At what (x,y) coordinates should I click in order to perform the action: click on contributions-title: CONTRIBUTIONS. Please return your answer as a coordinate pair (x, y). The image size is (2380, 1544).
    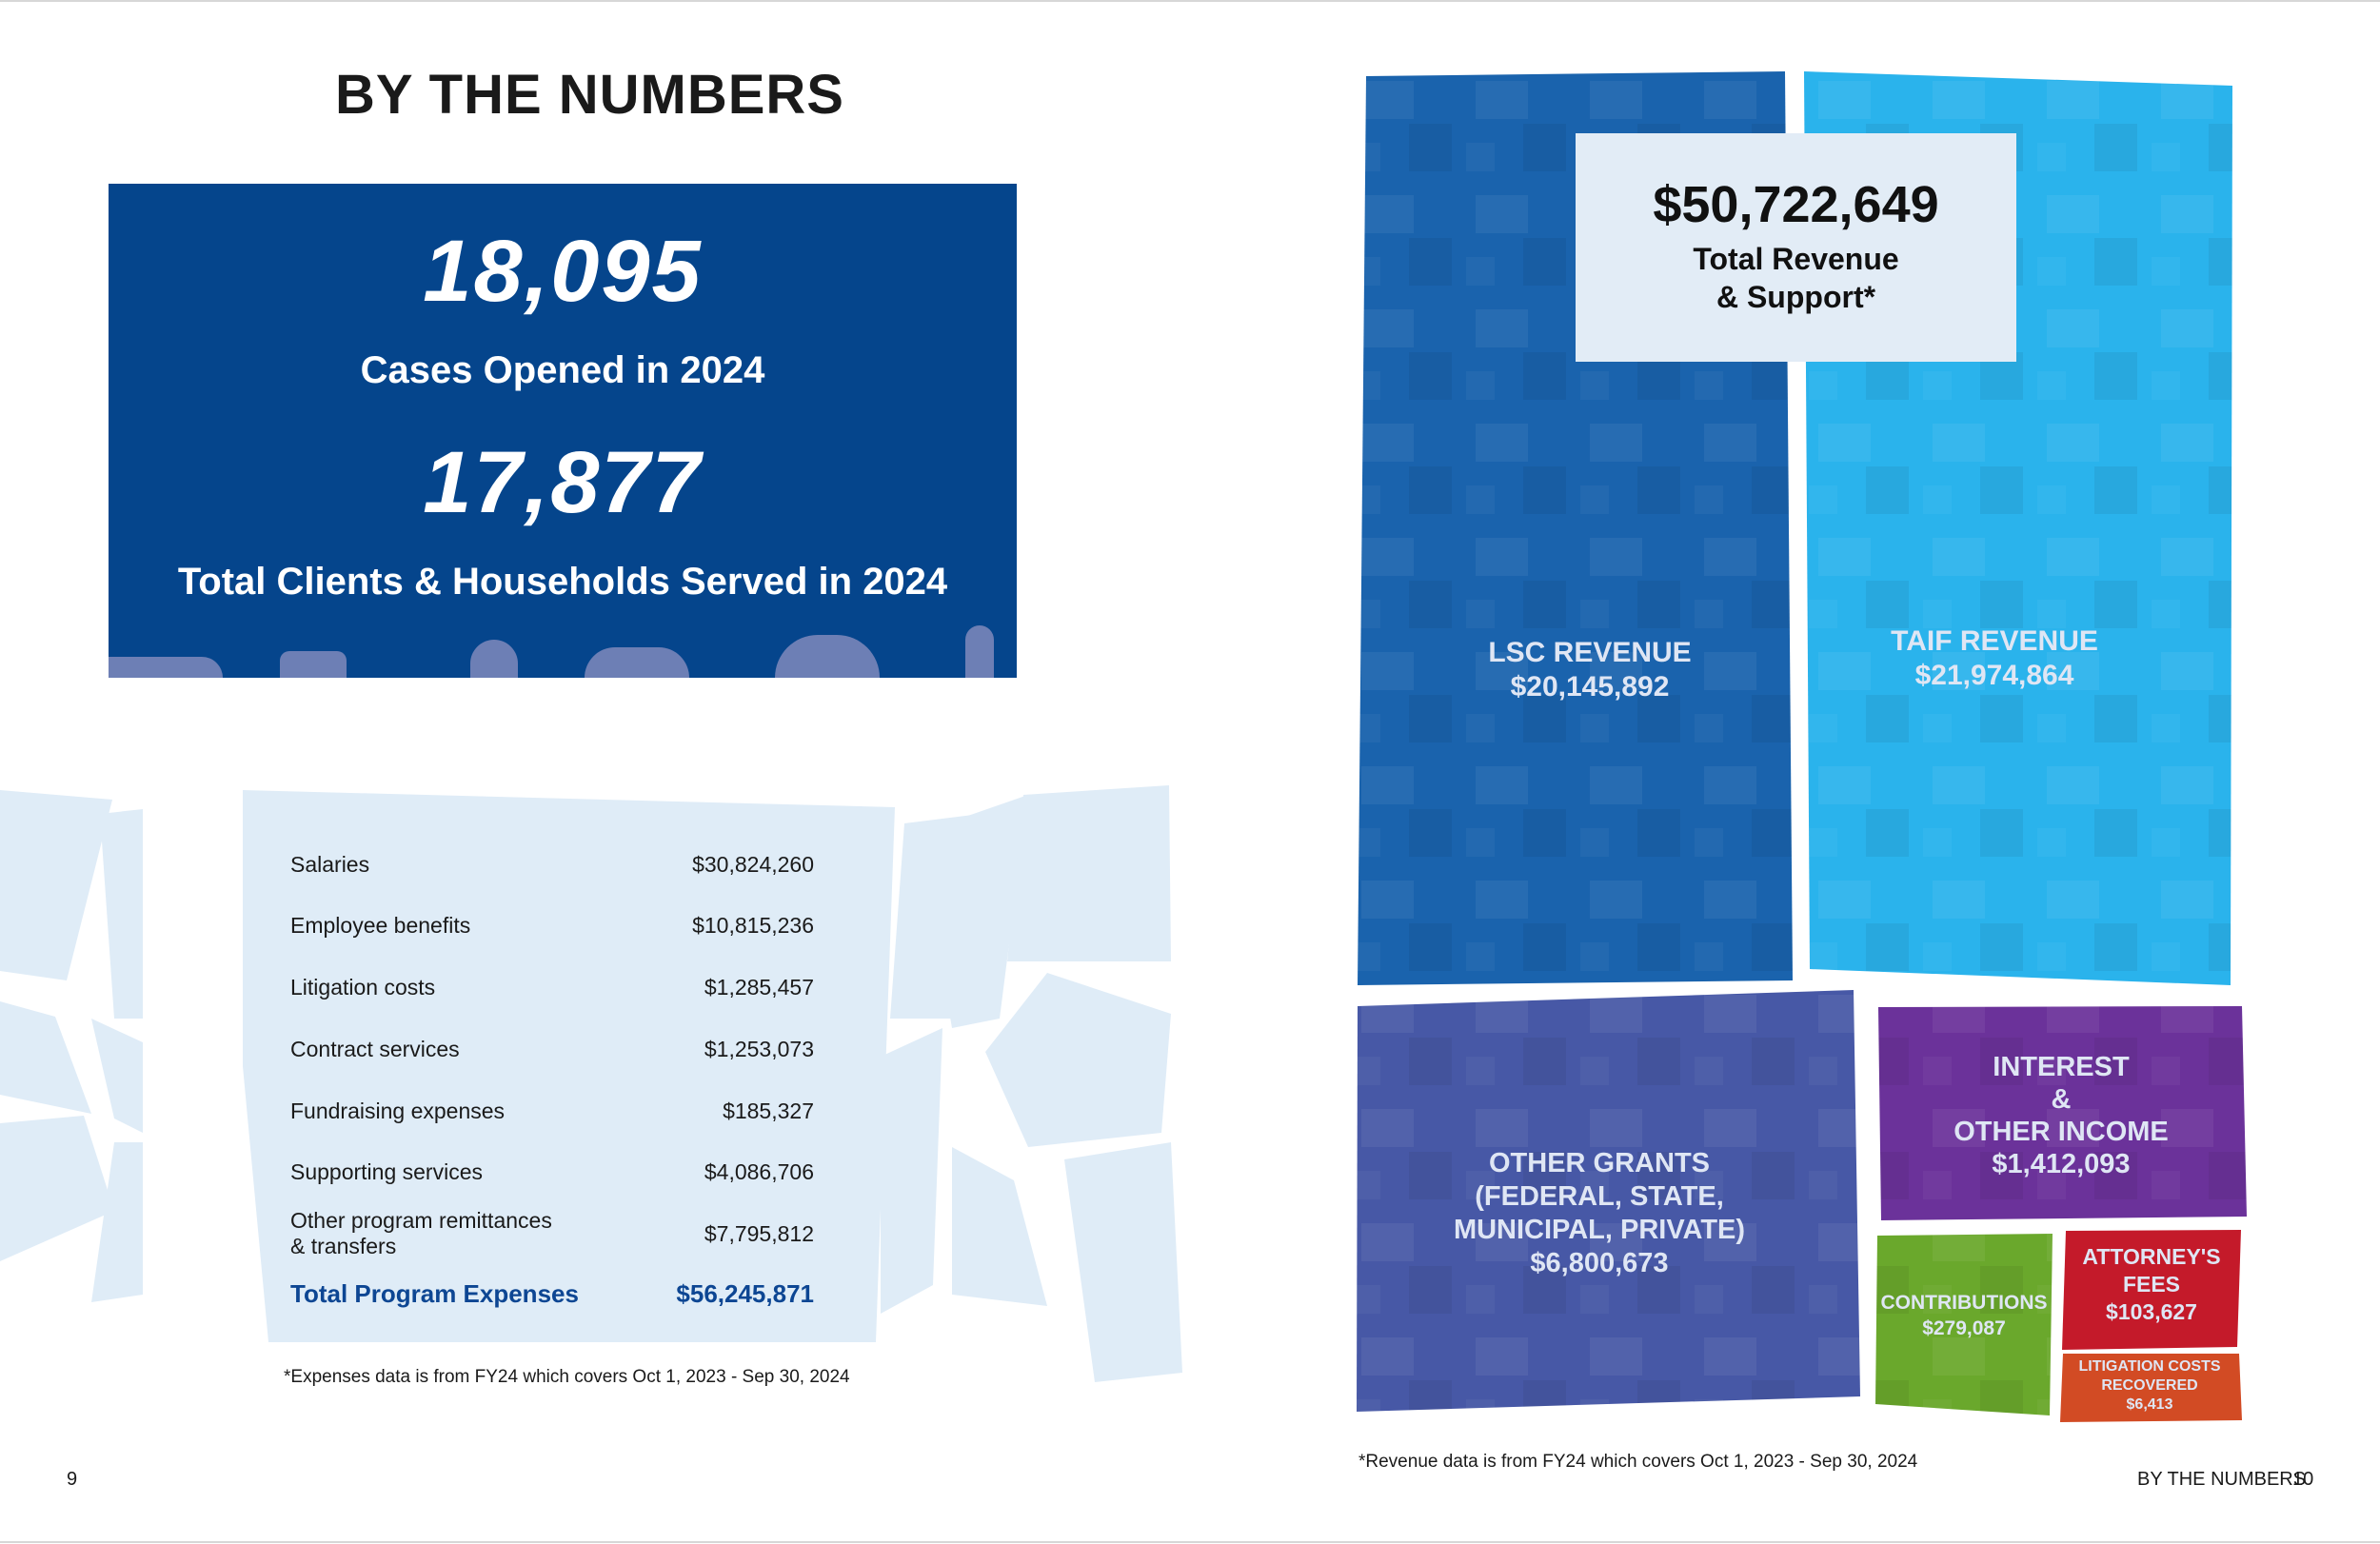
    Looking at the image, I should click on (1964, 1303).